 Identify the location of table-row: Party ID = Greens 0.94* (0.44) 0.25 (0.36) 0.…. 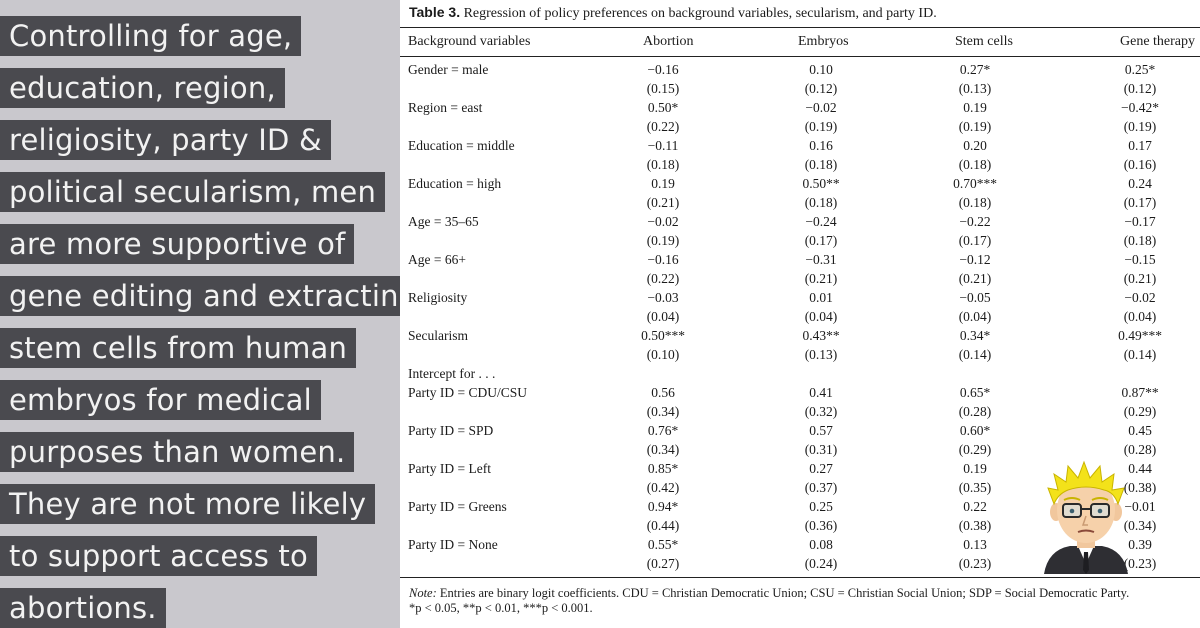
(800, 518).